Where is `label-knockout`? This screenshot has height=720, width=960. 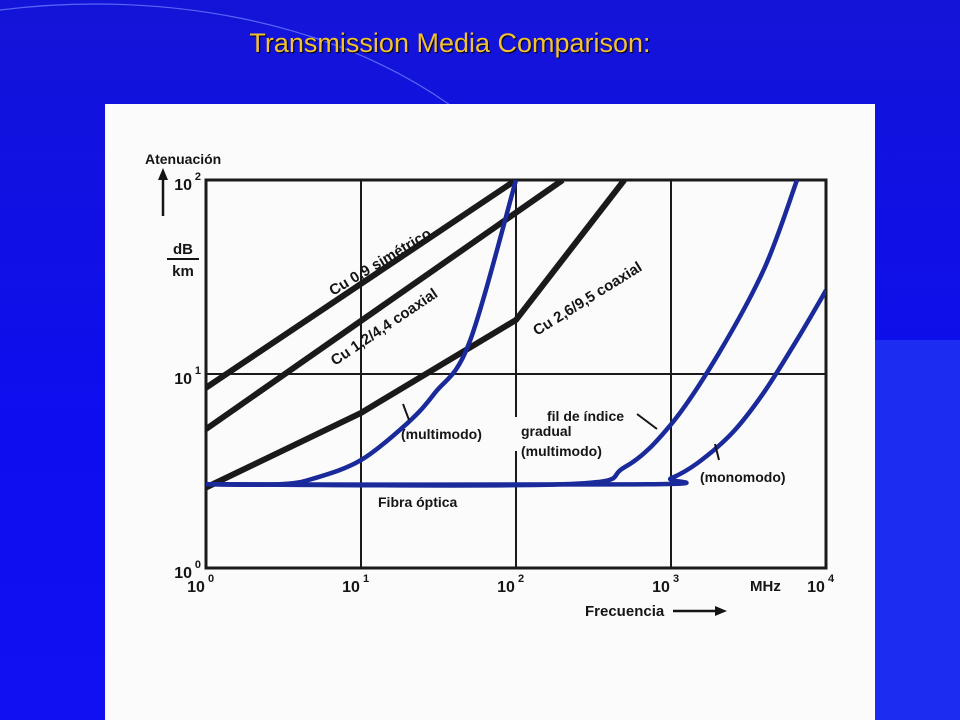
label-knockout is located at coordinates (537, 434).